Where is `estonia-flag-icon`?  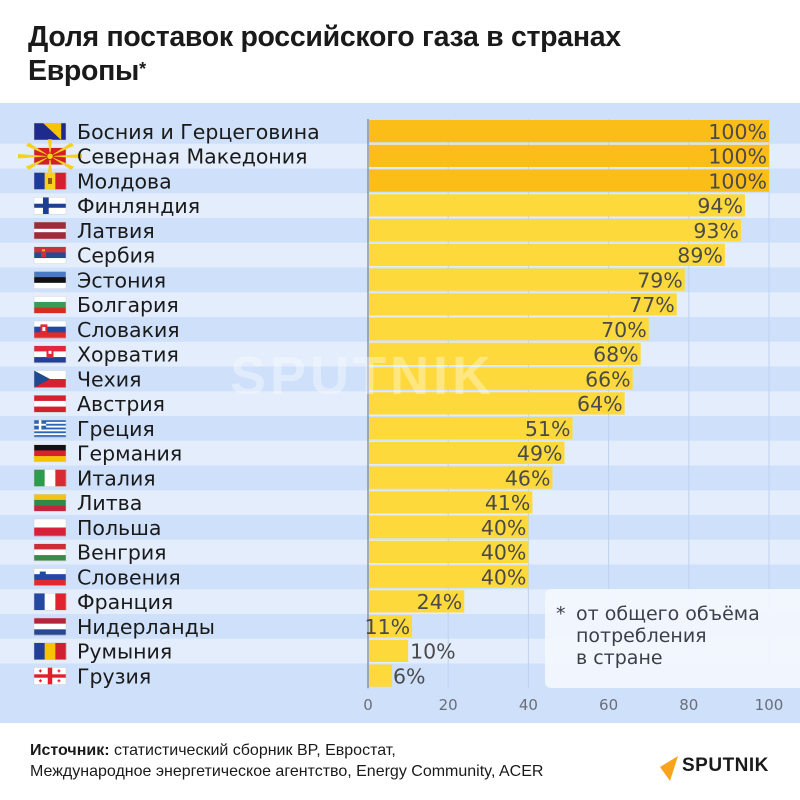
estonia-flag-icon is located at coordinates (50, 280).